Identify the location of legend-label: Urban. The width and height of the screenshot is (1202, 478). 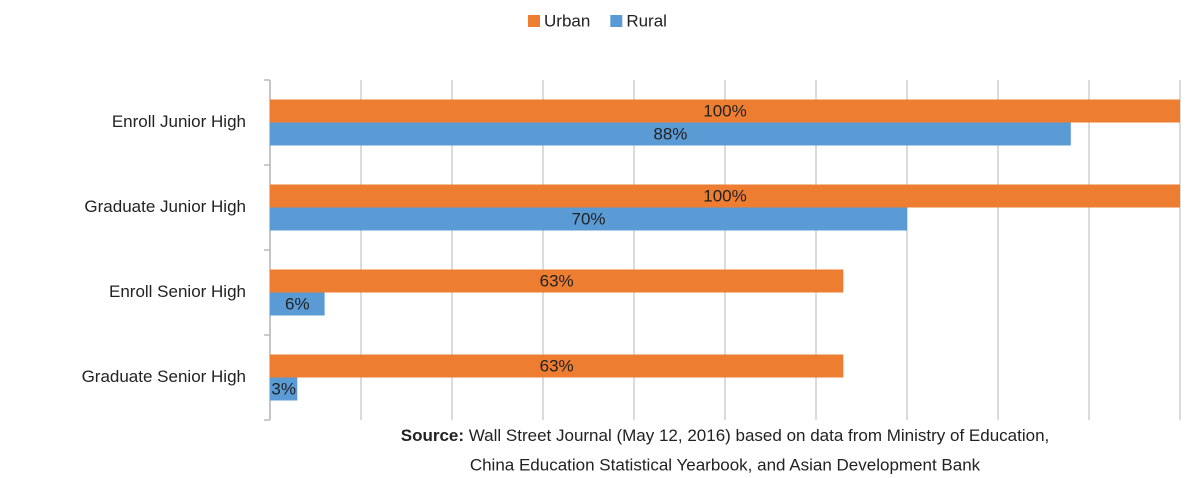
(567, 20).